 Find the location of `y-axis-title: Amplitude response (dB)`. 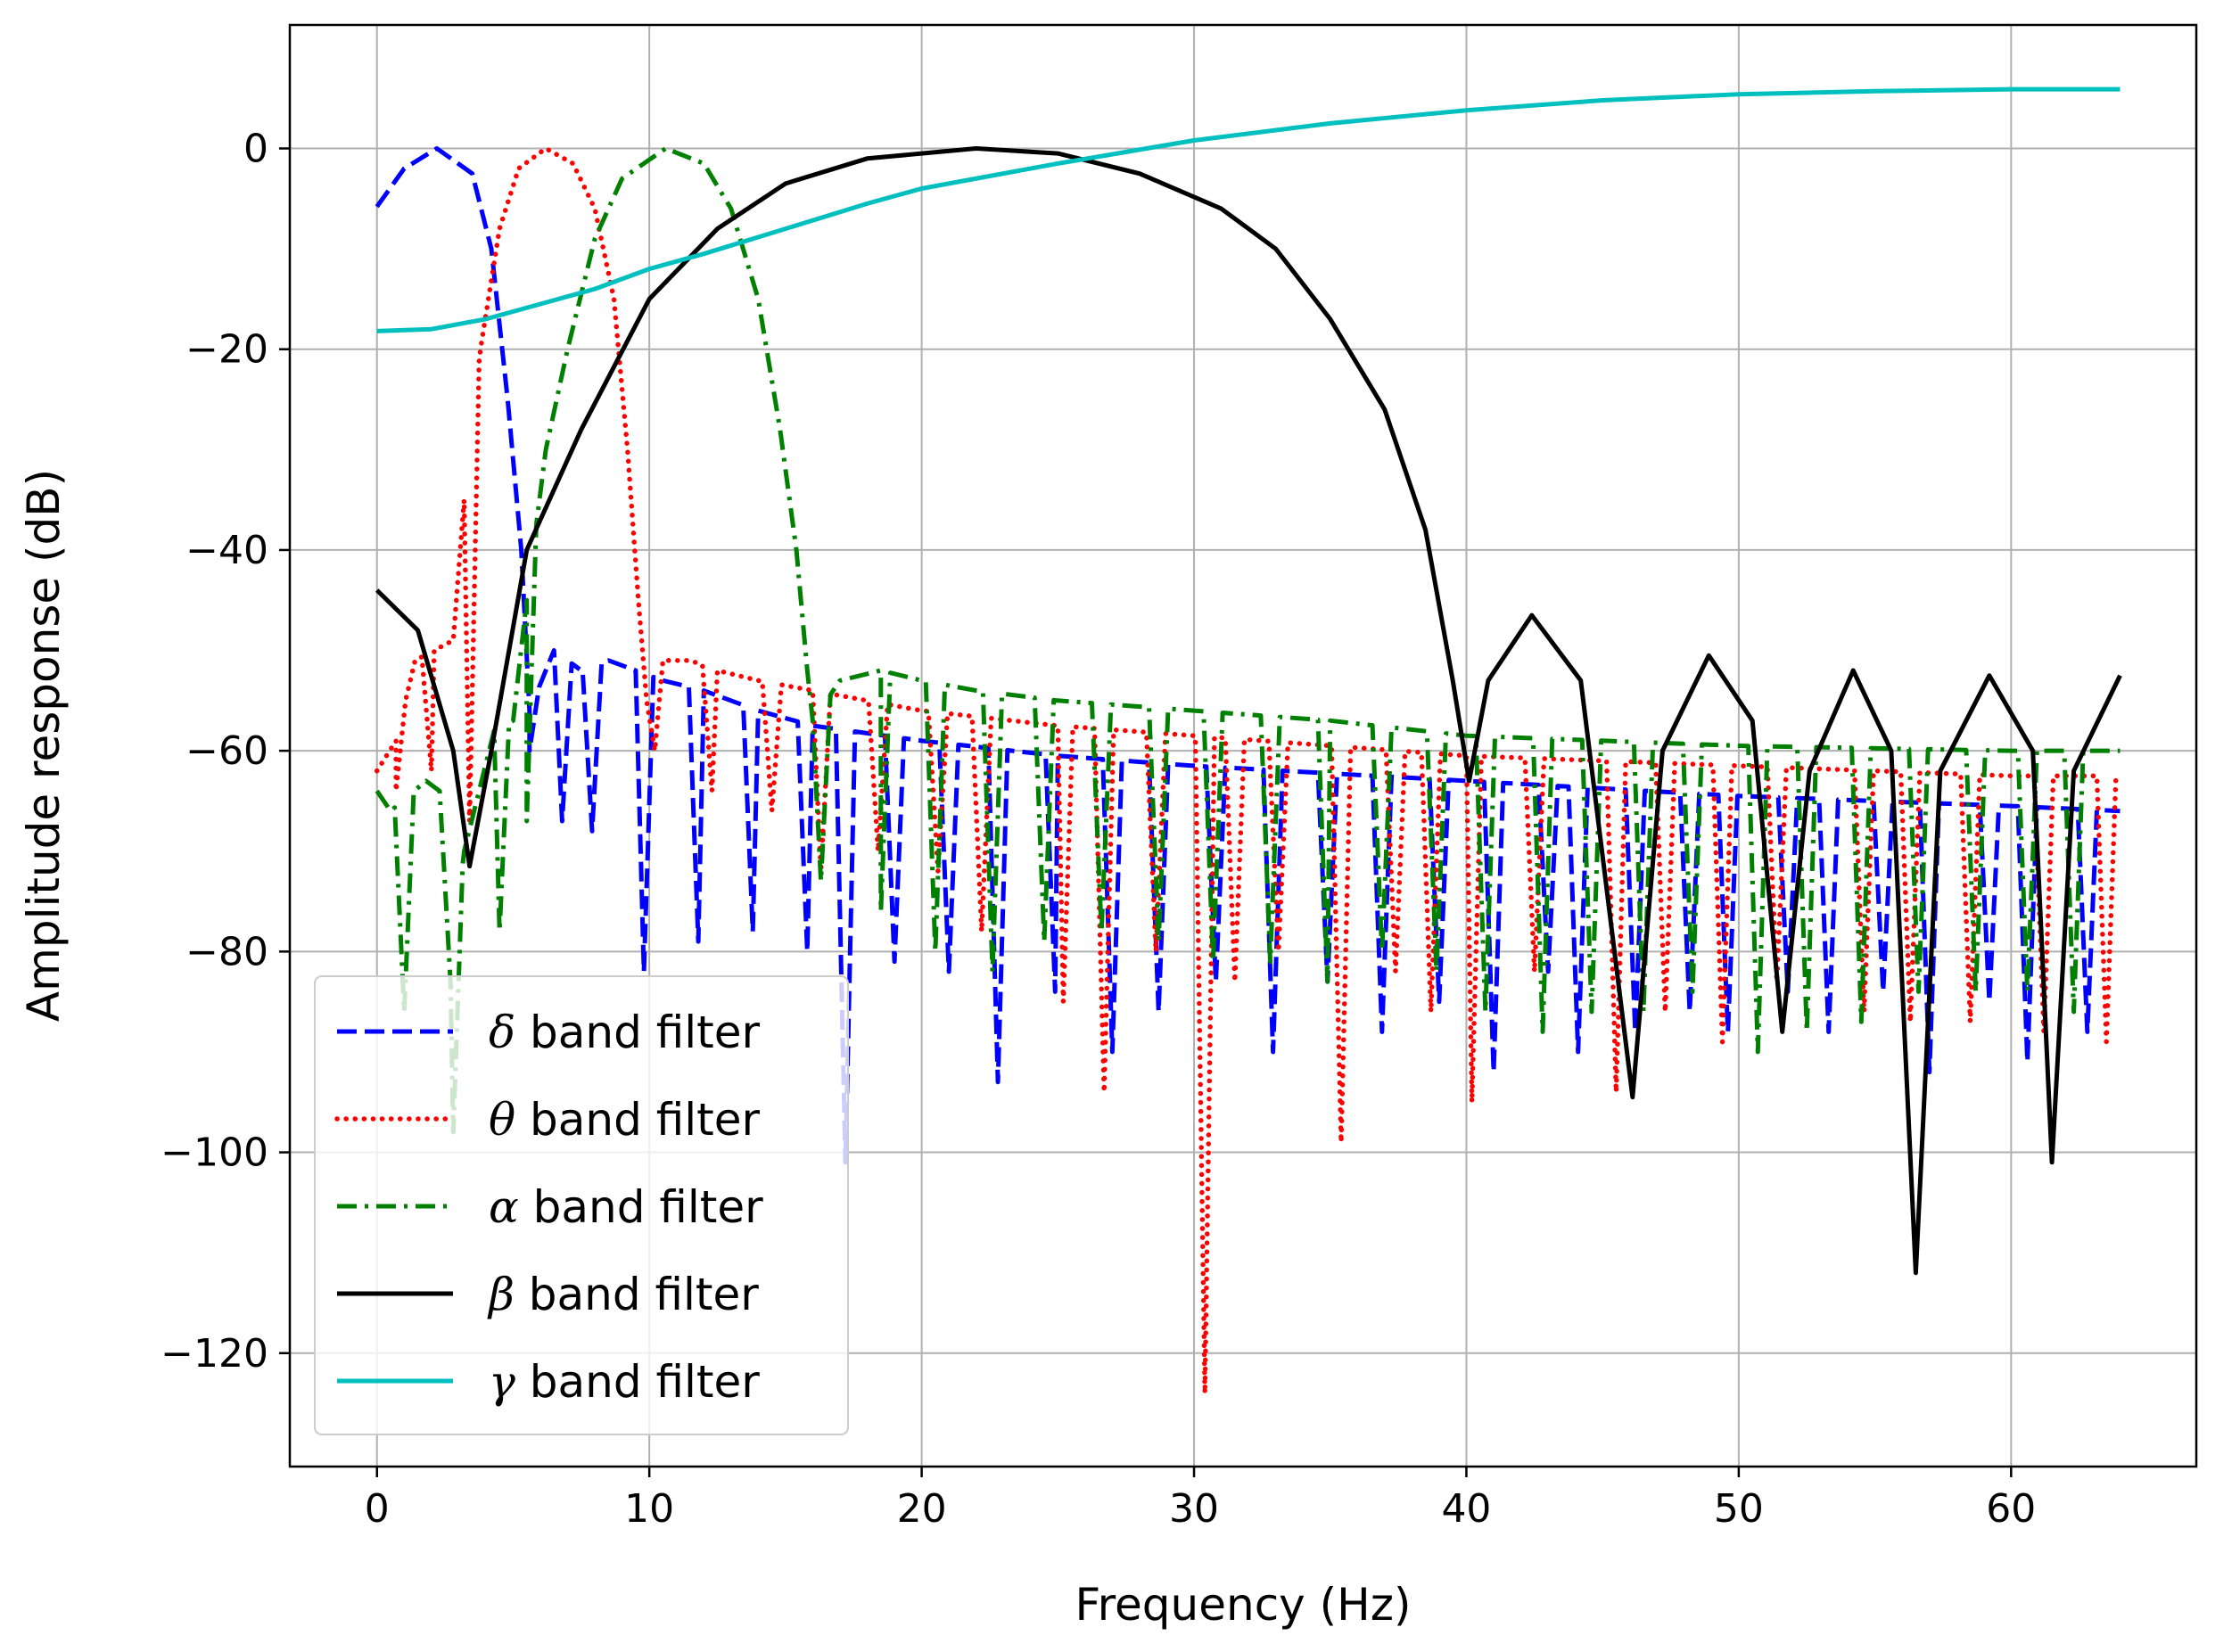

y-axis-title: Amplitude response (dB) is located at coordinates (44, 745).